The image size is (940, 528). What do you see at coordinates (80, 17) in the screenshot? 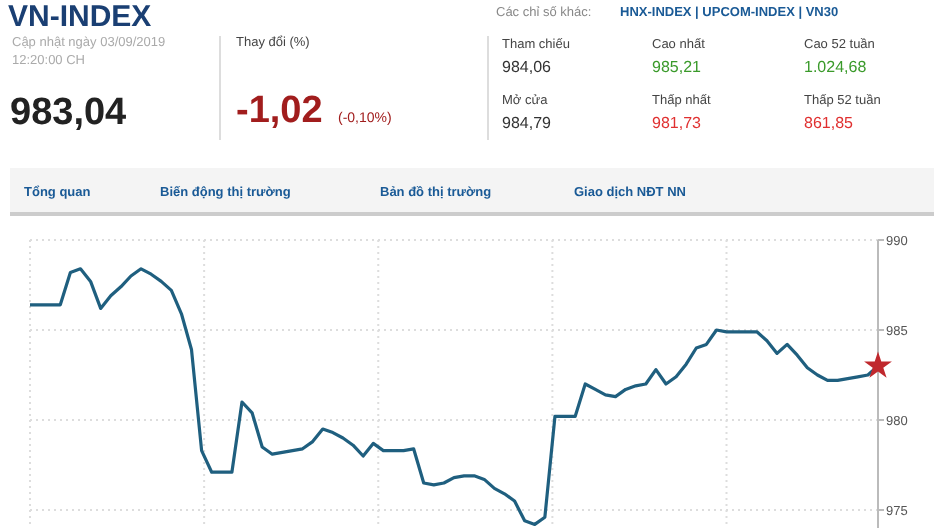
I see `chart-title: VN-INDEX` at bounding box center [80, 17].